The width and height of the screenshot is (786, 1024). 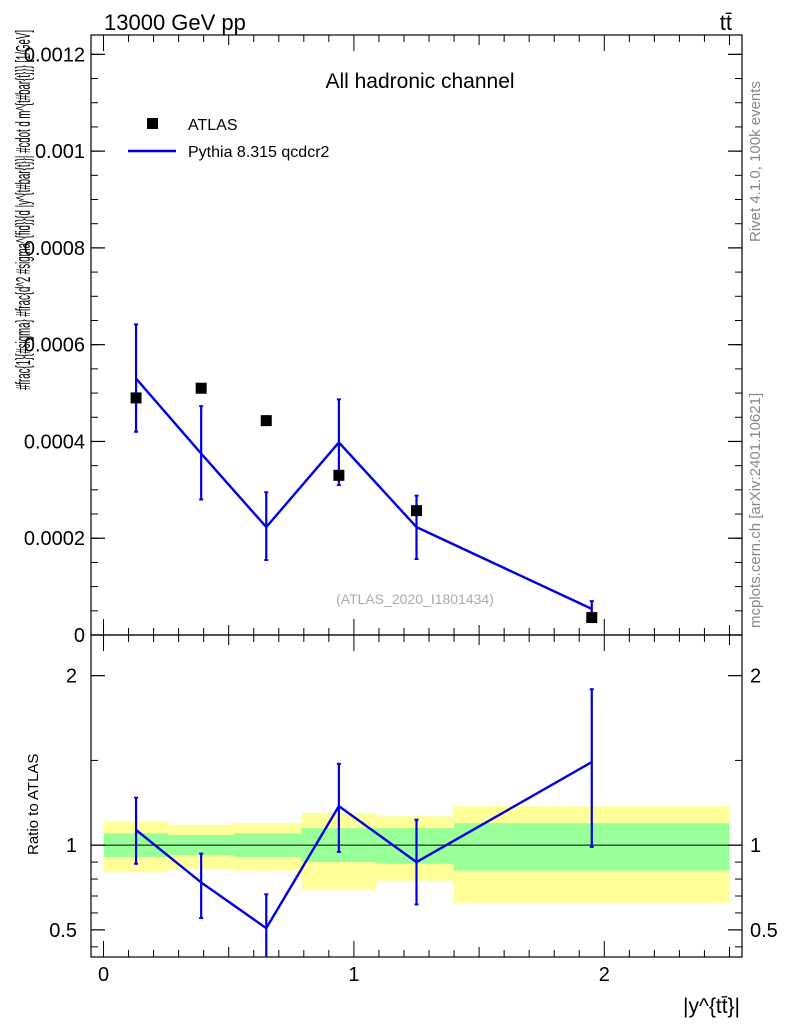 What do you see at coordinates (419, 81) in the screenshot?
I see `chart-title: All hadronic channel` at bounding box center [419, 81].